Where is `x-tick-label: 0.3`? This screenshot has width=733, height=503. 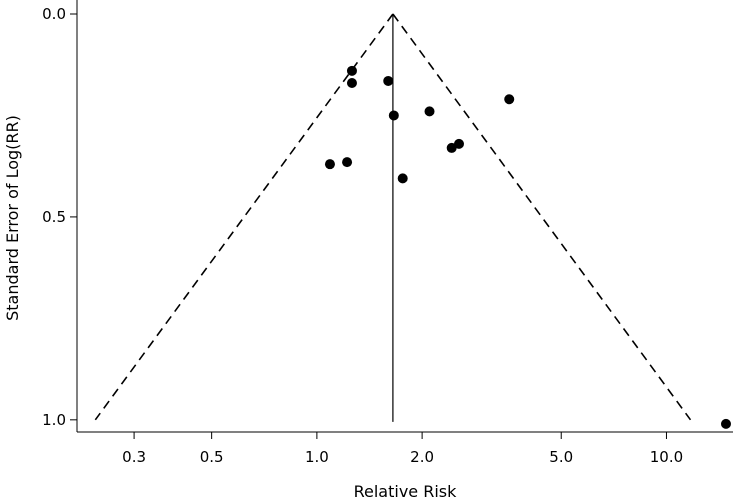 x-tick-label: 0.3 is located at coordinates (134, 457).